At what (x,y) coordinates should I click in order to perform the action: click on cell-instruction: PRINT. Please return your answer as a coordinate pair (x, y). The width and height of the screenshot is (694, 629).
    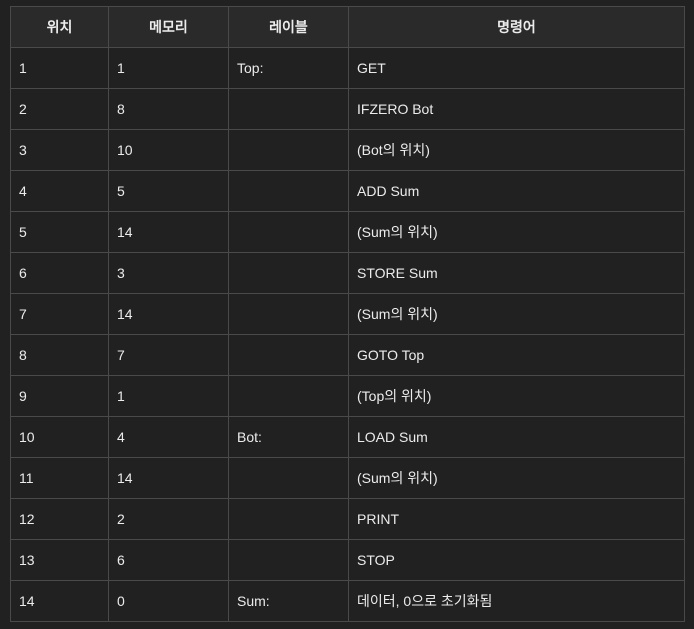
    Looking at the image, I should click on (516, 519).